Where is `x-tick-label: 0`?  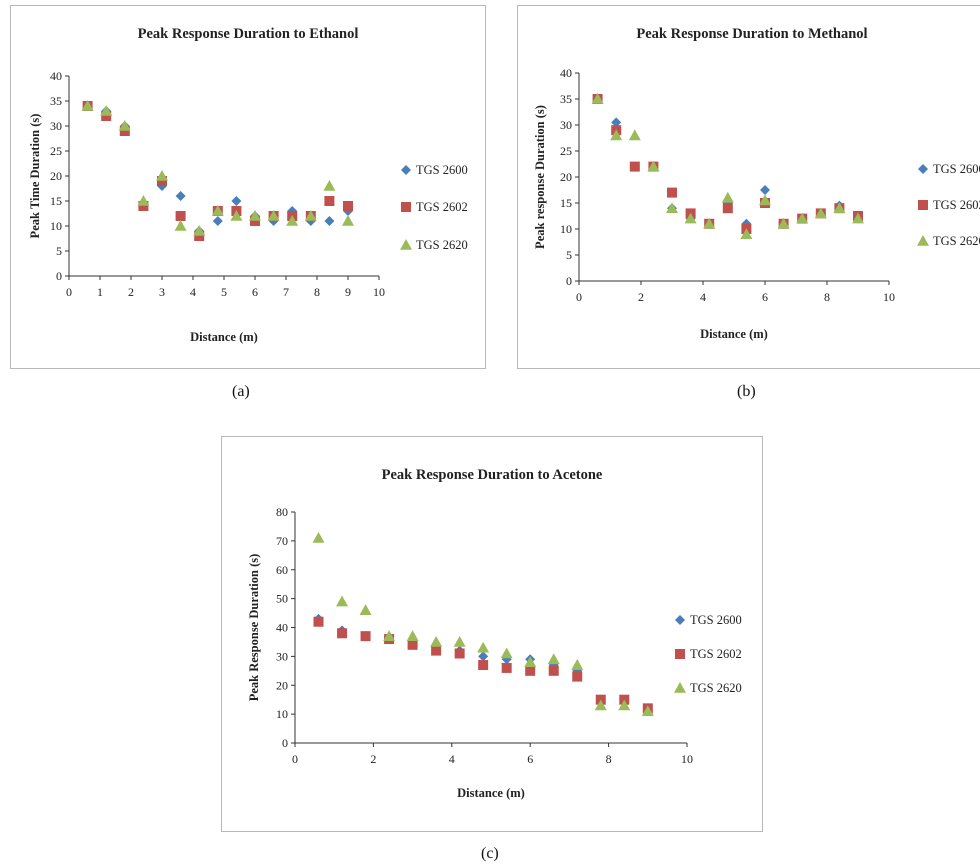
x-tick-label: 0 is located at coordinates (579, 297).